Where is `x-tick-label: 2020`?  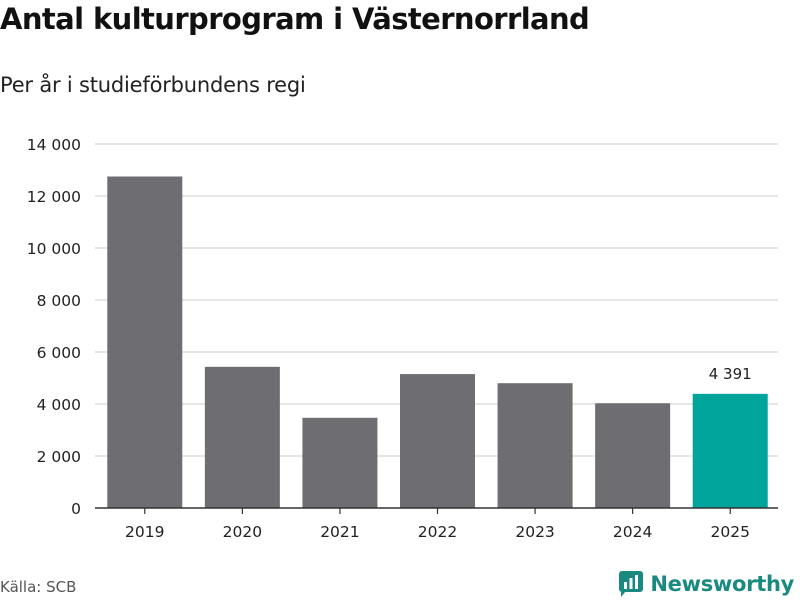 x-tick-label: 2020 is located at coordinates (242, 532).